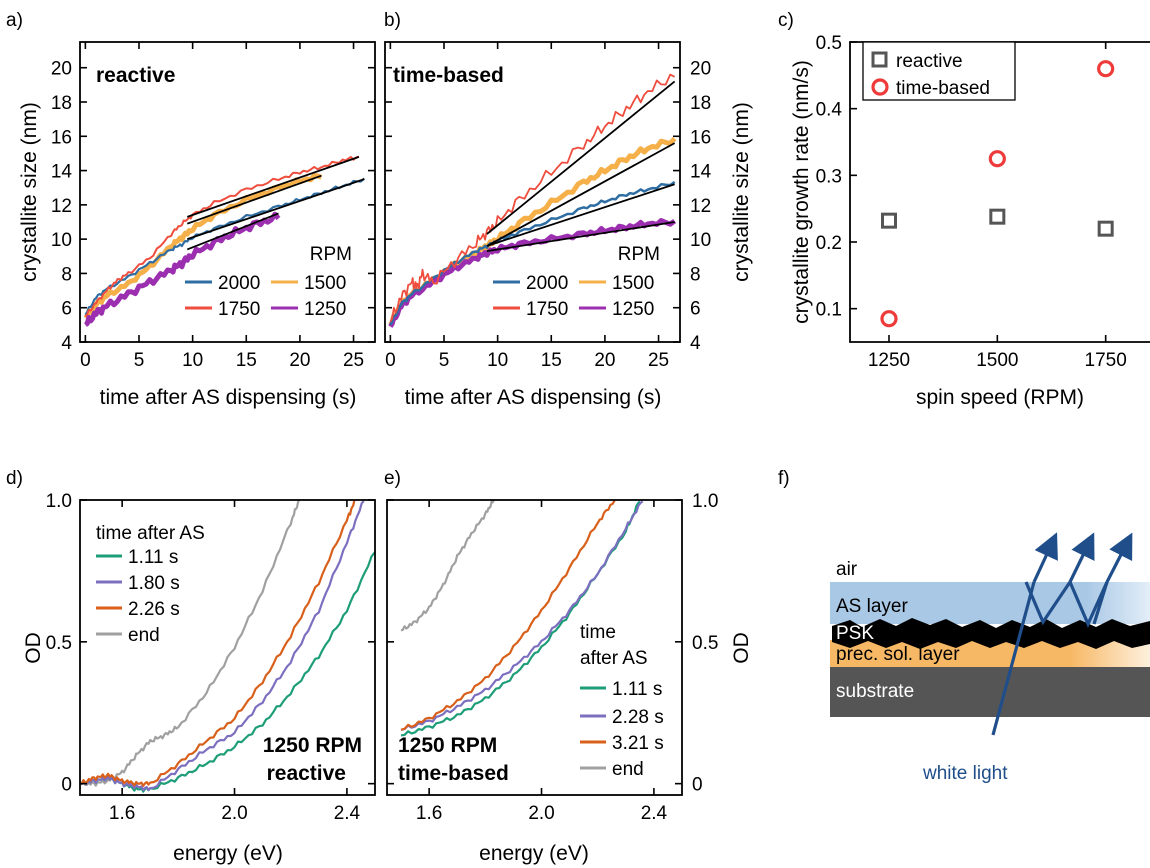 This screenshot has height=868, width=1150. What do you see at coordinates (154, 609) in the screenshot?
I see `legend-label-t3: 2.26 s` at bounding box center [154, 609].